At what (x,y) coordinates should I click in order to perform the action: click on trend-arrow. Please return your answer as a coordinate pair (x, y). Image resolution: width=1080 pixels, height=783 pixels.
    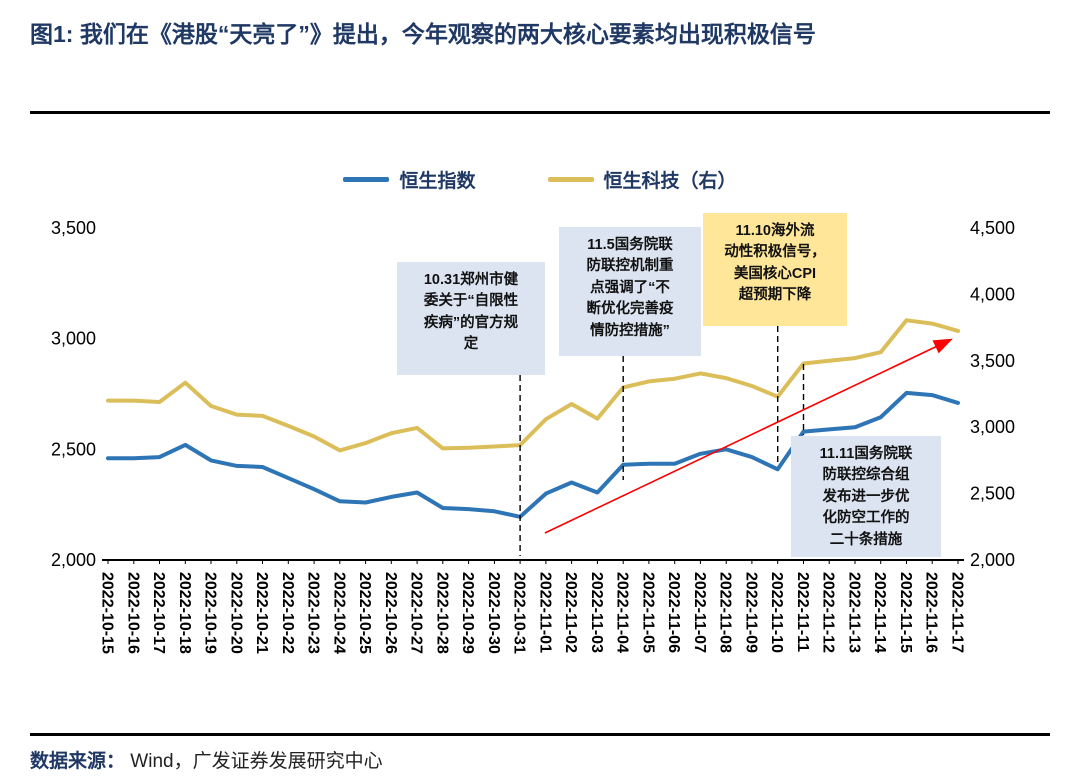
    Looking at the image, I should click on (748, 436).